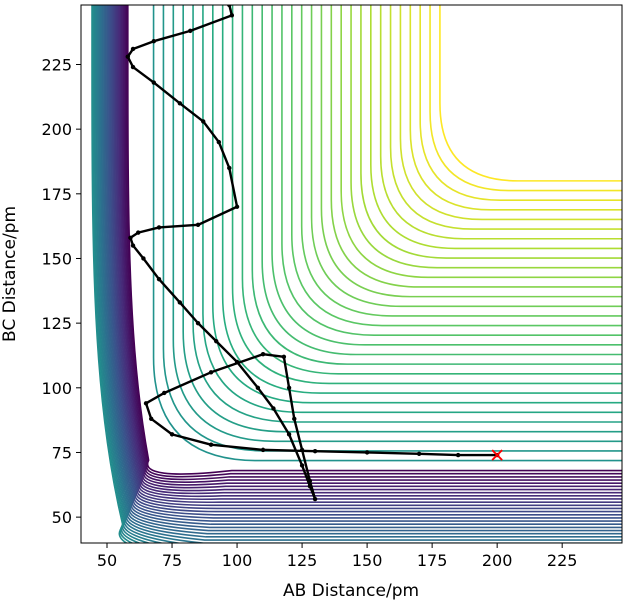  What do you see at coordinates (56, 194) in the screenshot?
I see `y-tick-label: 175` at bounding box center [56, 194].